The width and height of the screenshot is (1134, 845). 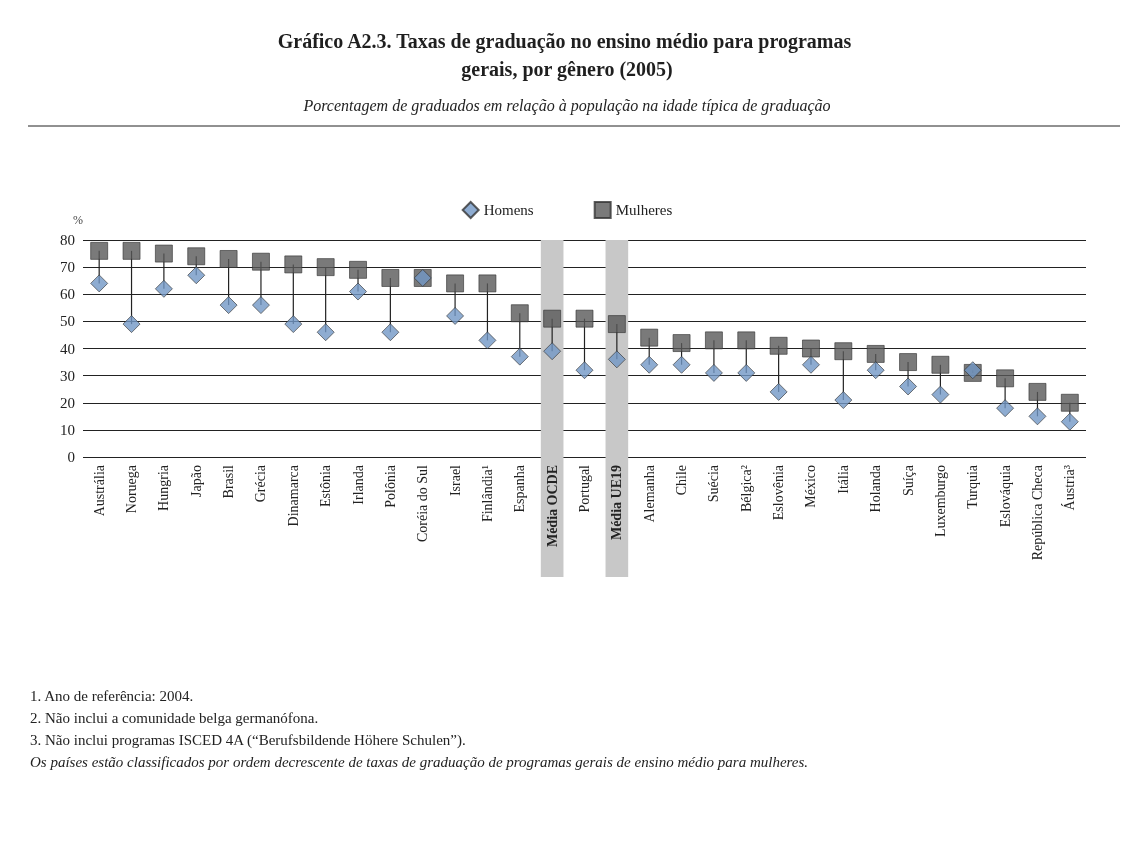 What do you see at coordinates (714, 483) in the screenshot?
I see `x-tick-label: Suécia` at bounding box center [714, 483].